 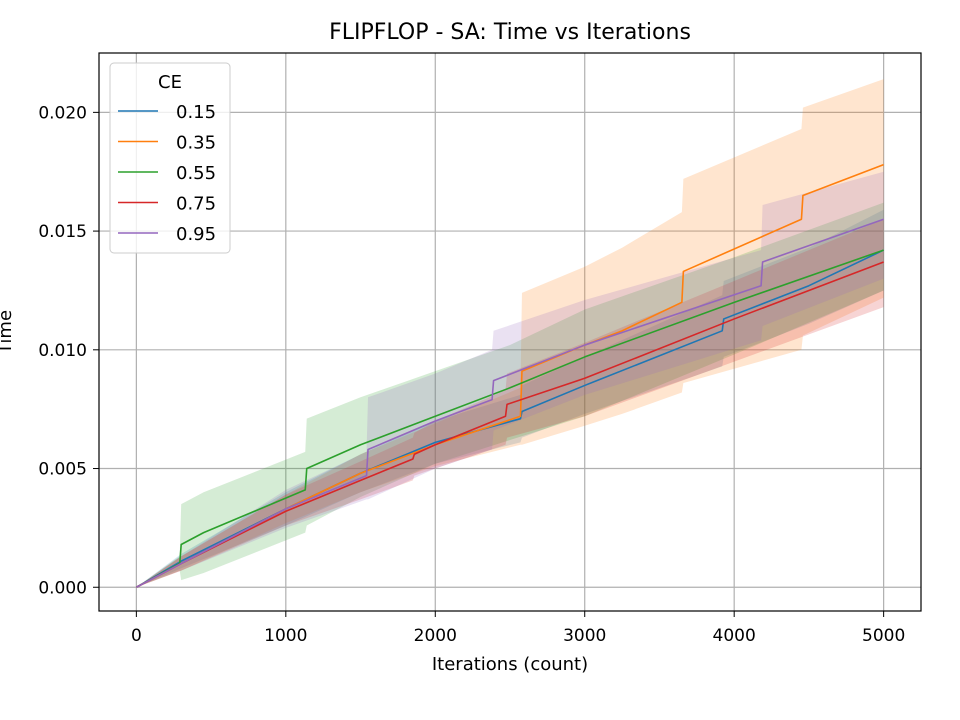 I want to click on legend-label: 0.95, so click(x=196, y=234).